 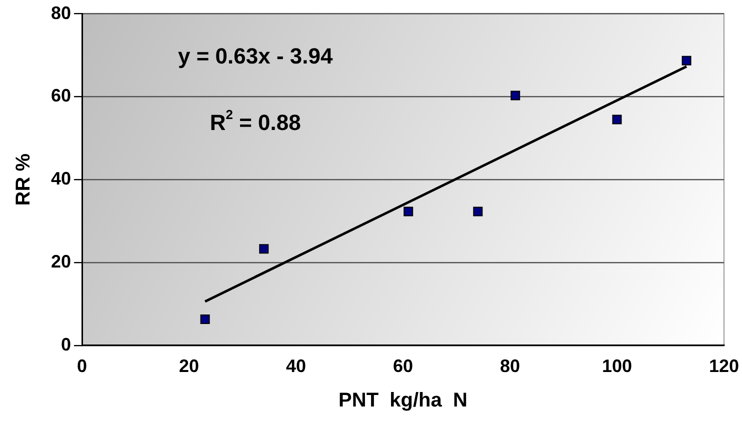 What do you see at coordinates (23, 179) in the screenshot?
I see `y-axis-title: RR %` at bounding box center [23, 179].